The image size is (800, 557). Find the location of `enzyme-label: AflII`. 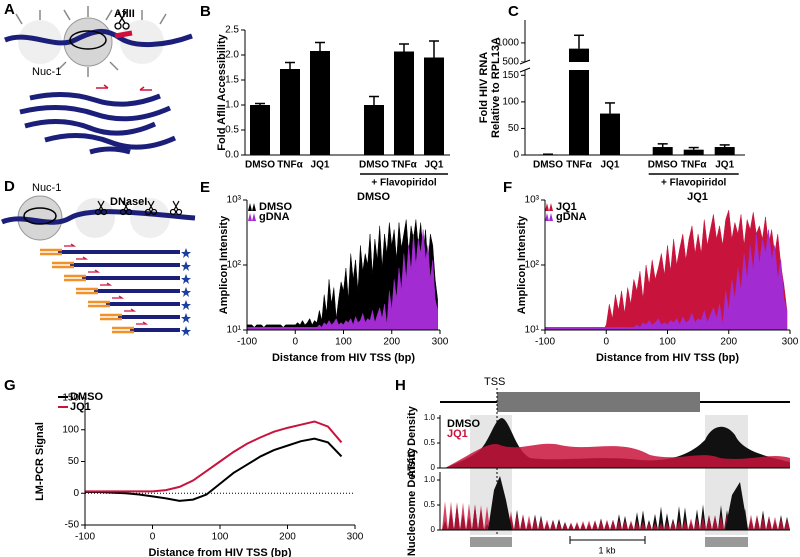

enzyme-label: AflII is located at coordinates (124, 14).